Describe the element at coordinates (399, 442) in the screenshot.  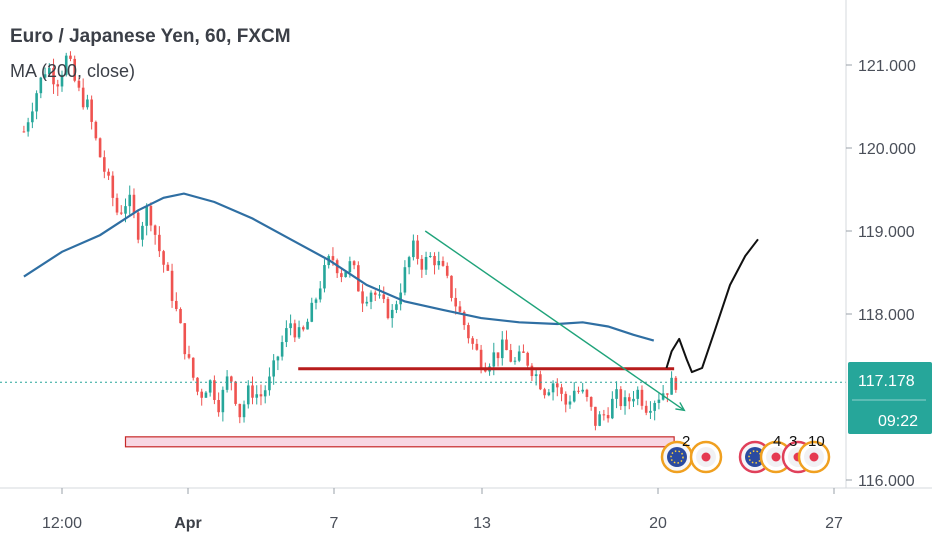
I see `support-zone` at that location.